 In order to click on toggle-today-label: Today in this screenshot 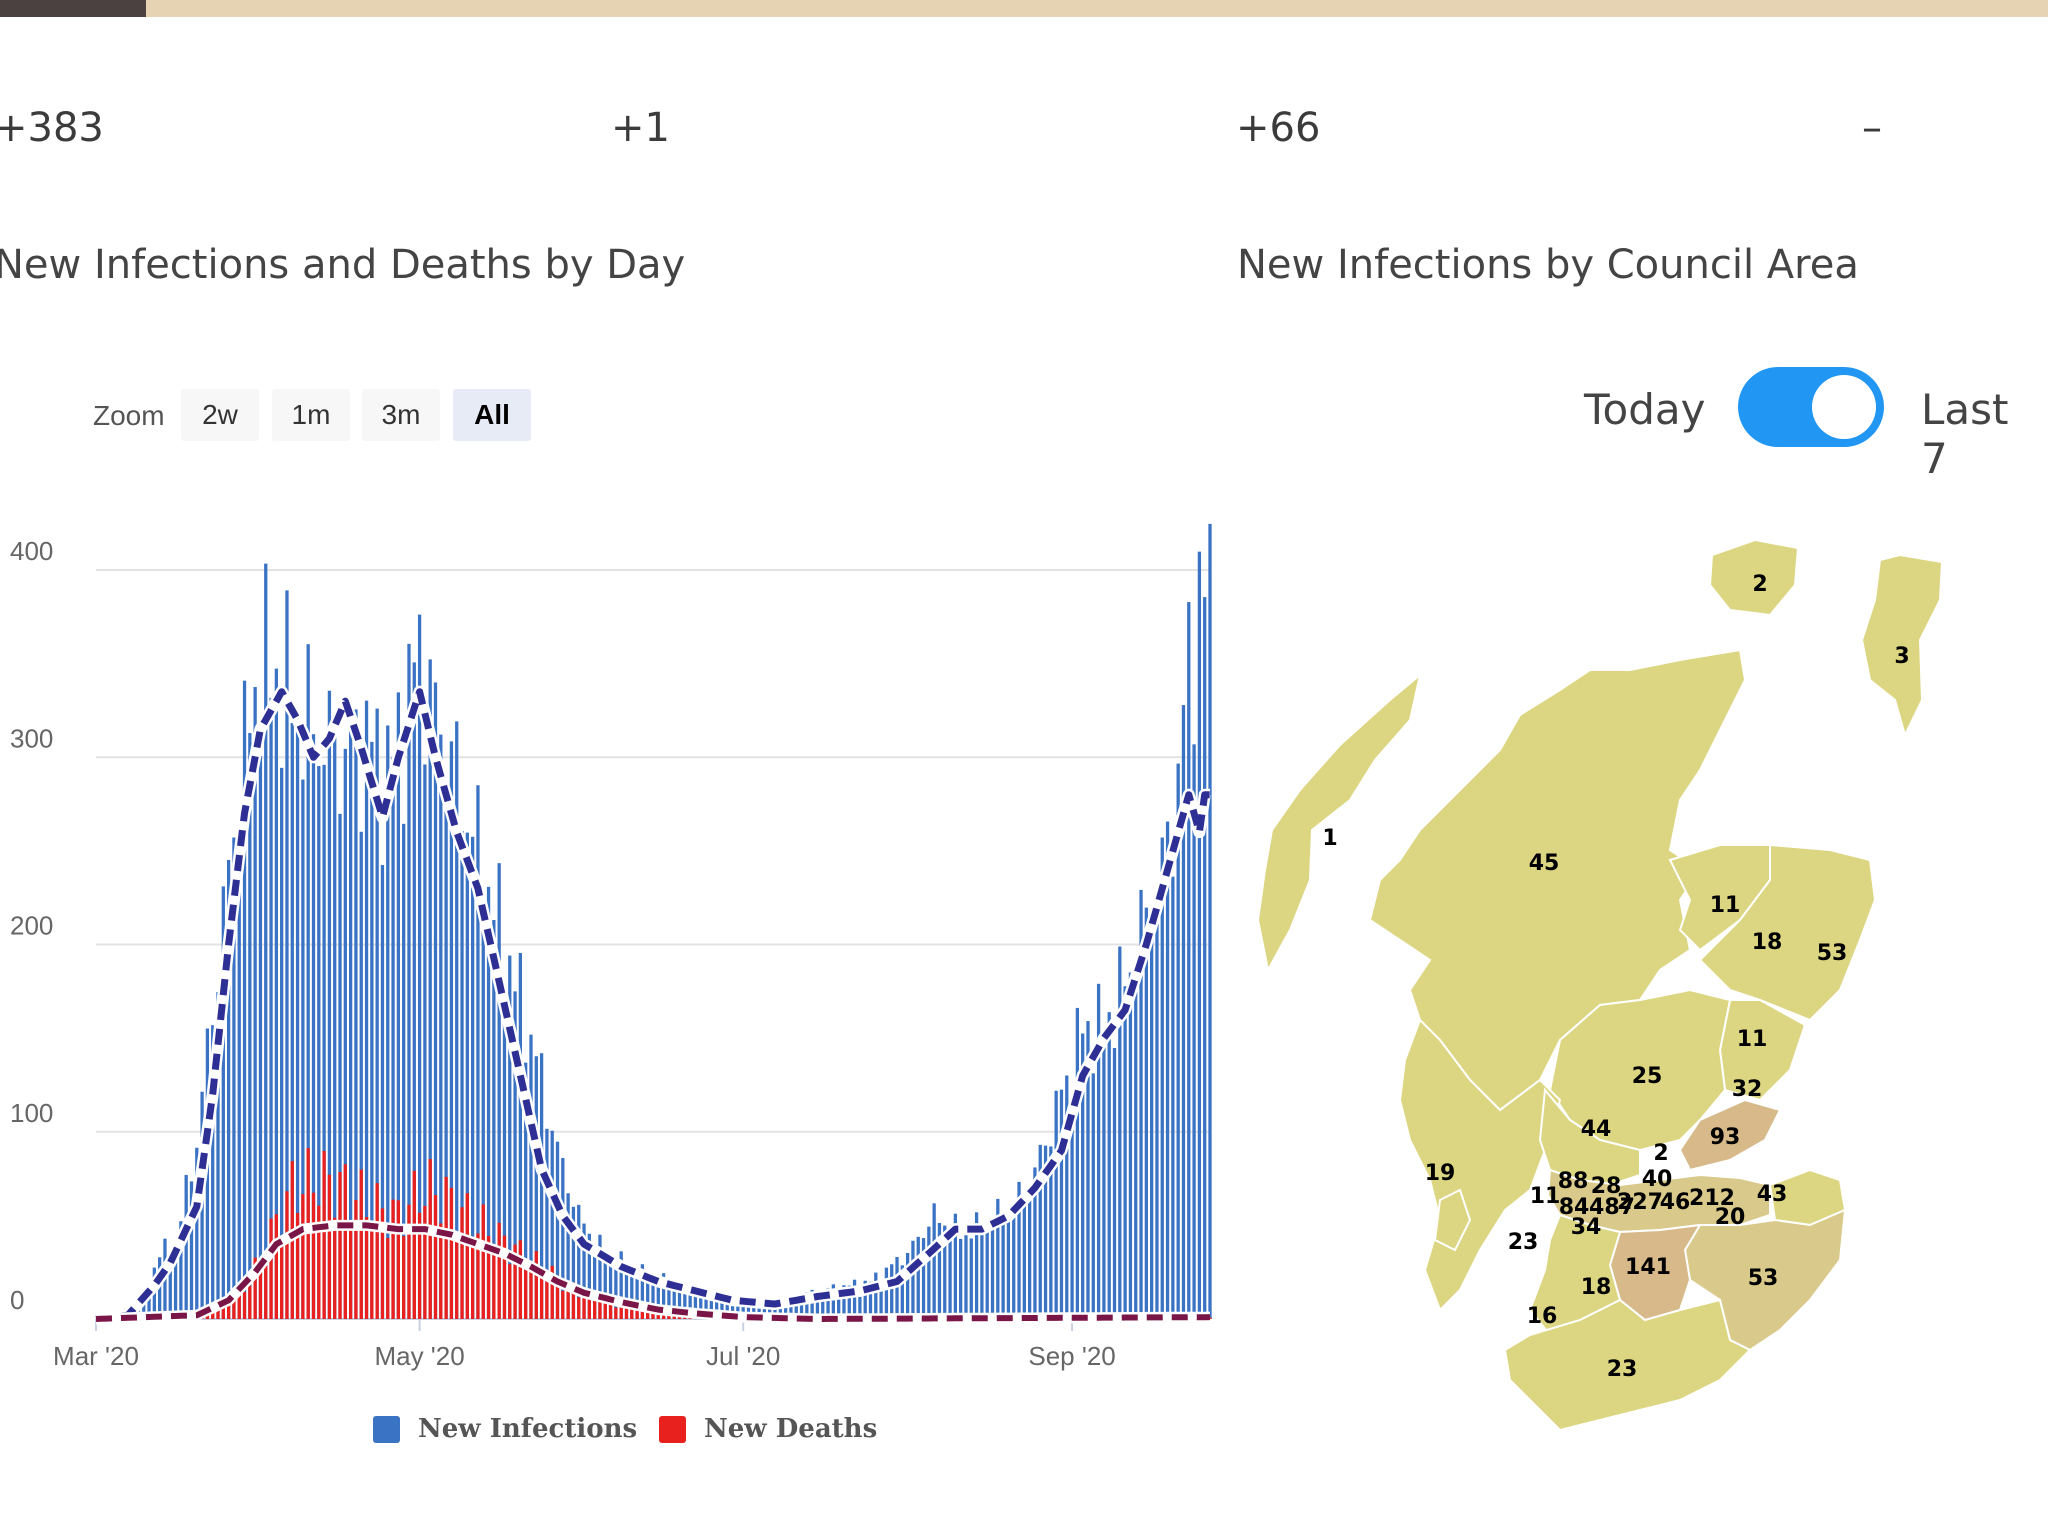, I will do `click(1645, 409)`.